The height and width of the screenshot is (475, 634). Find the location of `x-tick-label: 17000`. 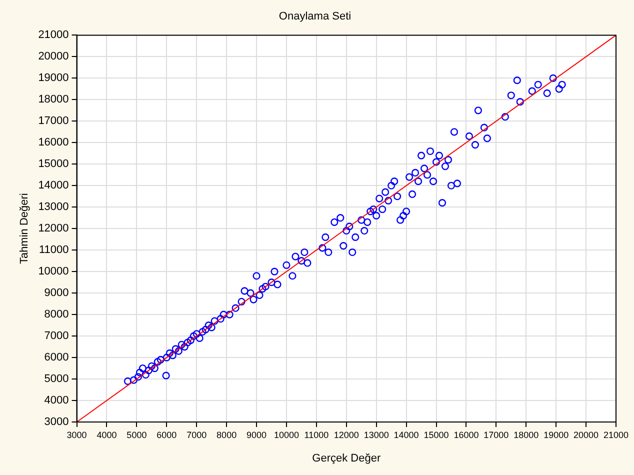

x-tick-label: 17000 is located at coordinates (496, 435).